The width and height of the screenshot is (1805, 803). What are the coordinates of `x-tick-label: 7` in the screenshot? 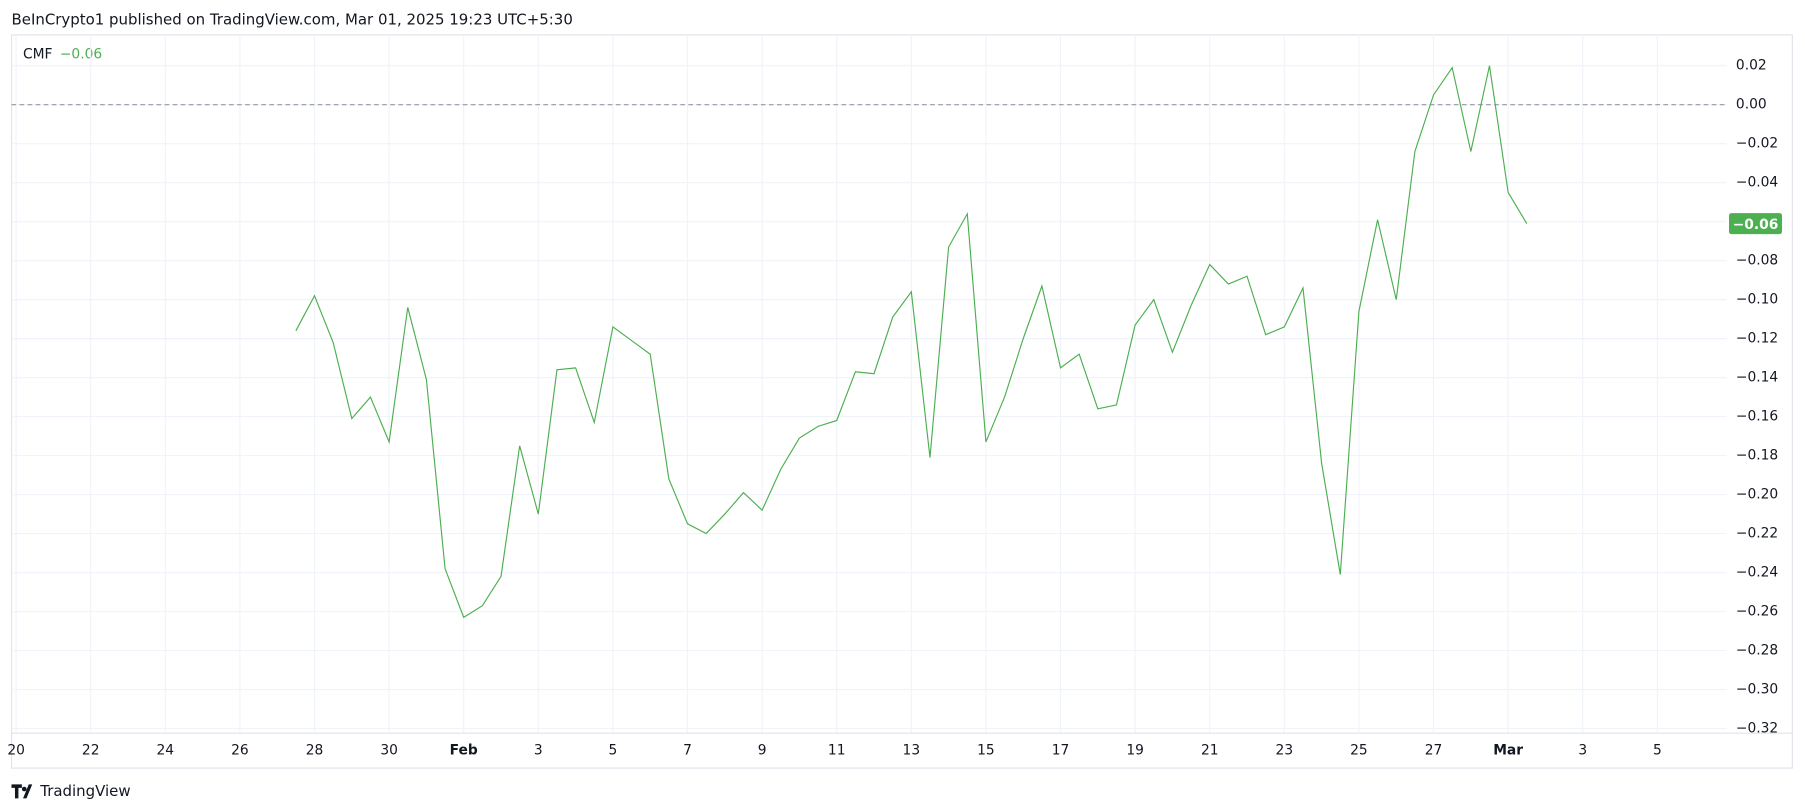 It's located at (687, 751).